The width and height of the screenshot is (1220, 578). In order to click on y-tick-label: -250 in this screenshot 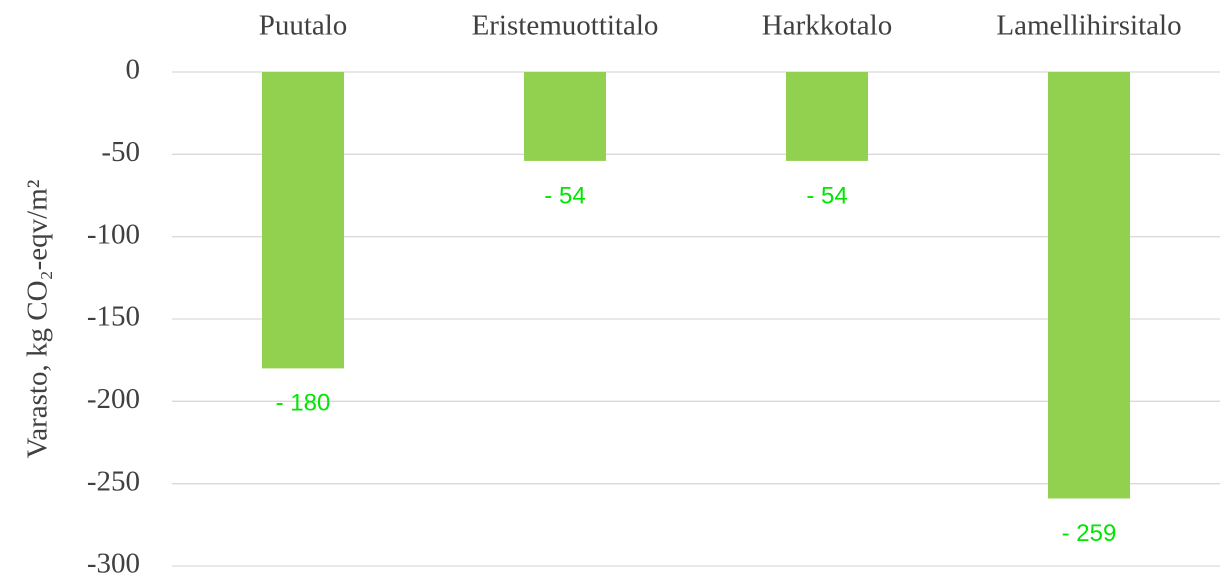, I will do `click(113, 481)`.